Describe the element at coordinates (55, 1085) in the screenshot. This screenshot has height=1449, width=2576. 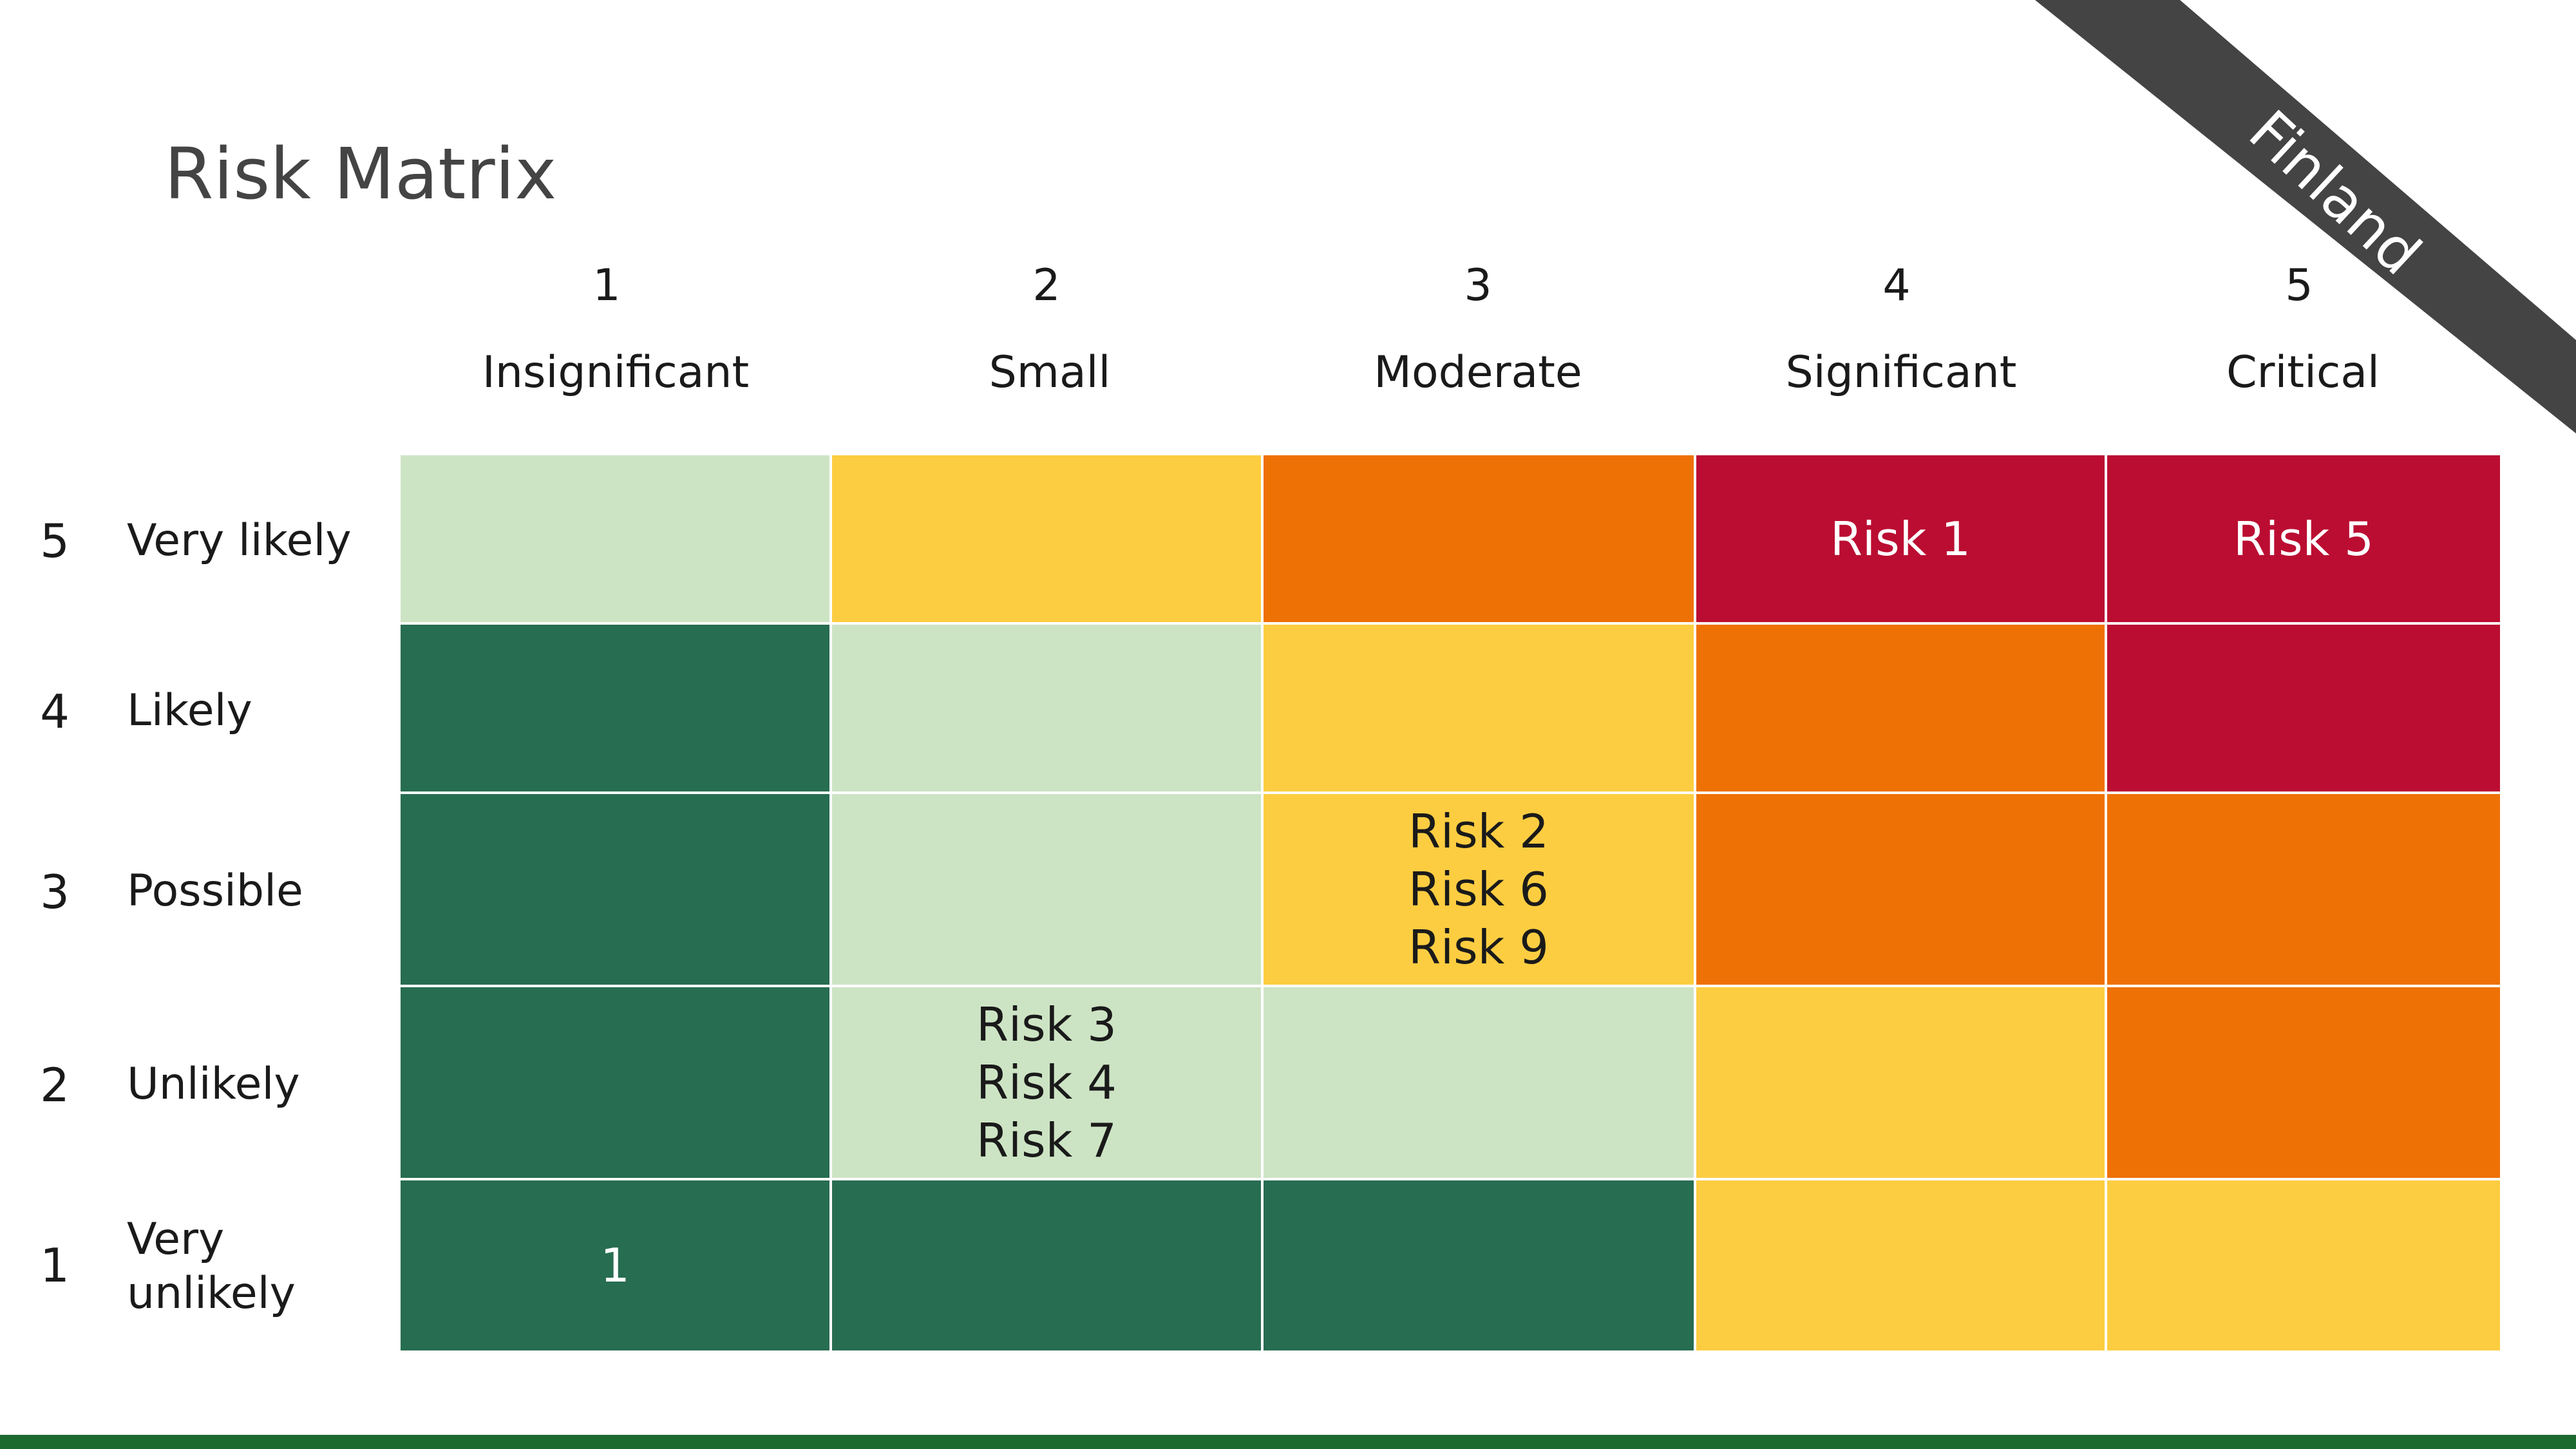
I see `likelihood-number-2: 2` at that location.